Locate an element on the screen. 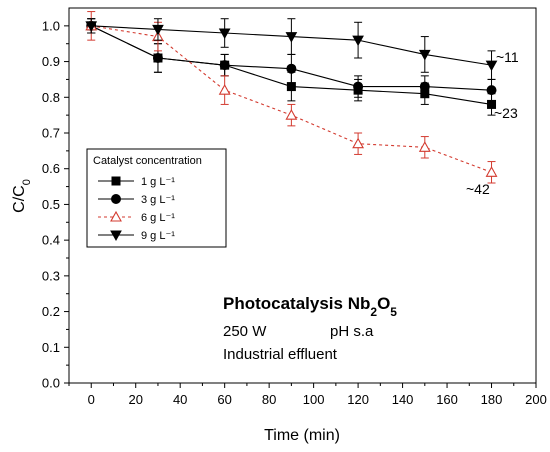 The image size is (550, 452). x-tick-label: 0 is located at coordinates (91, 399).